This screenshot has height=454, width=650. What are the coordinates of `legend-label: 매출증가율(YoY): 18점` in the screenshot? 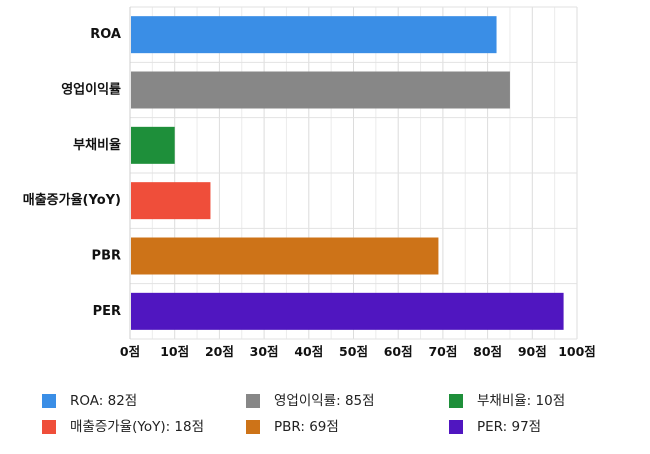 It's located at (137, 427).